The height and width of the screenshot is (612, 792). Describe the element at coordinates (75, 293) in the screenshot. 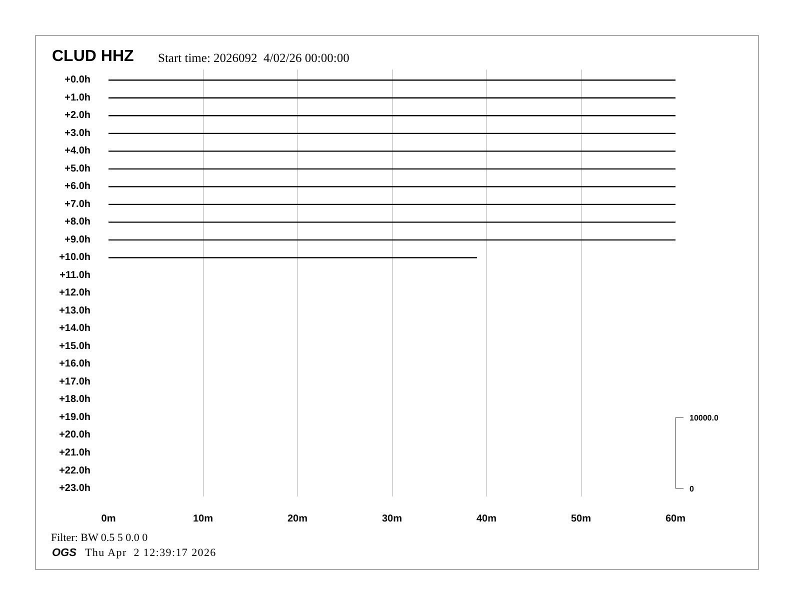

I see `y-tick-label: +12.0h` at that location.